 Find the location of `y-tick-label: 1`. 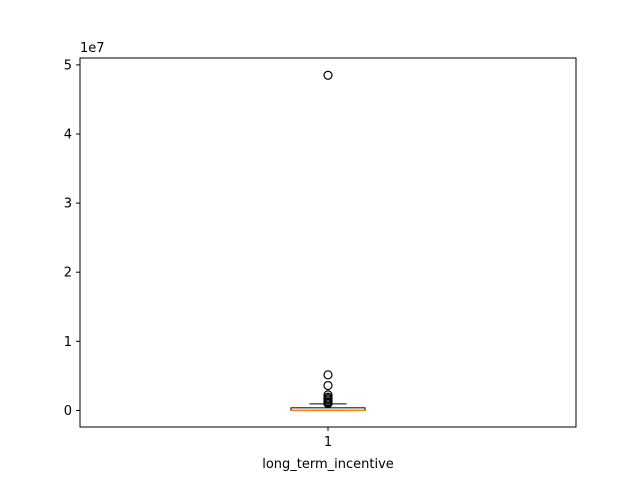

y-tick-label: 1 is located at coordinates (68, 342).